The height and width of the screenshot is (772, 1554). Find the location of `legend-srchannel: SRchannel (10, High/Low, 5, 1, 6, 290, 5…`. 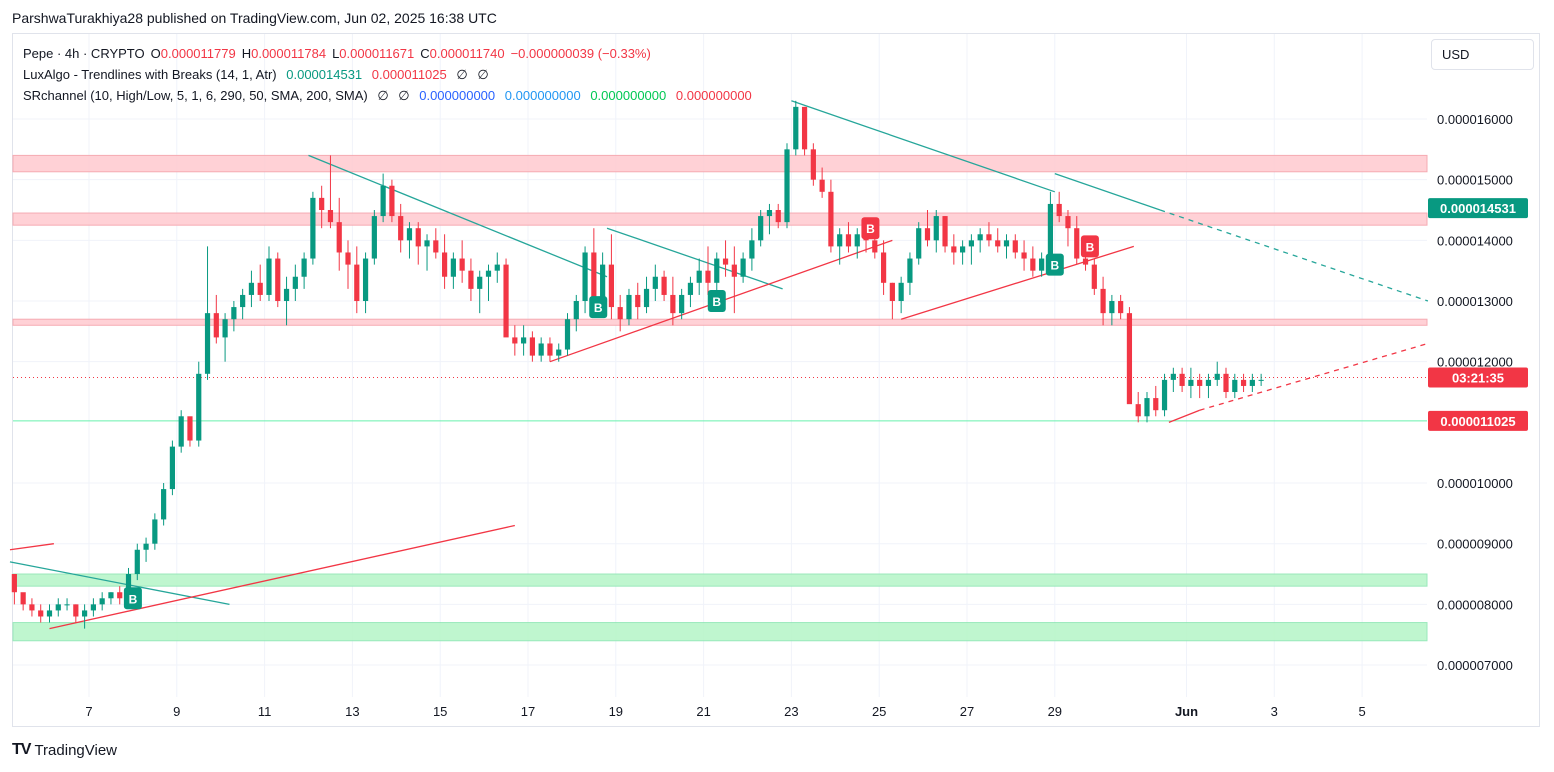

legend-srchannel: SRchannel (10, High/Low, 5, 1, 6, 290, 5… is located at coordinates (390, 96).